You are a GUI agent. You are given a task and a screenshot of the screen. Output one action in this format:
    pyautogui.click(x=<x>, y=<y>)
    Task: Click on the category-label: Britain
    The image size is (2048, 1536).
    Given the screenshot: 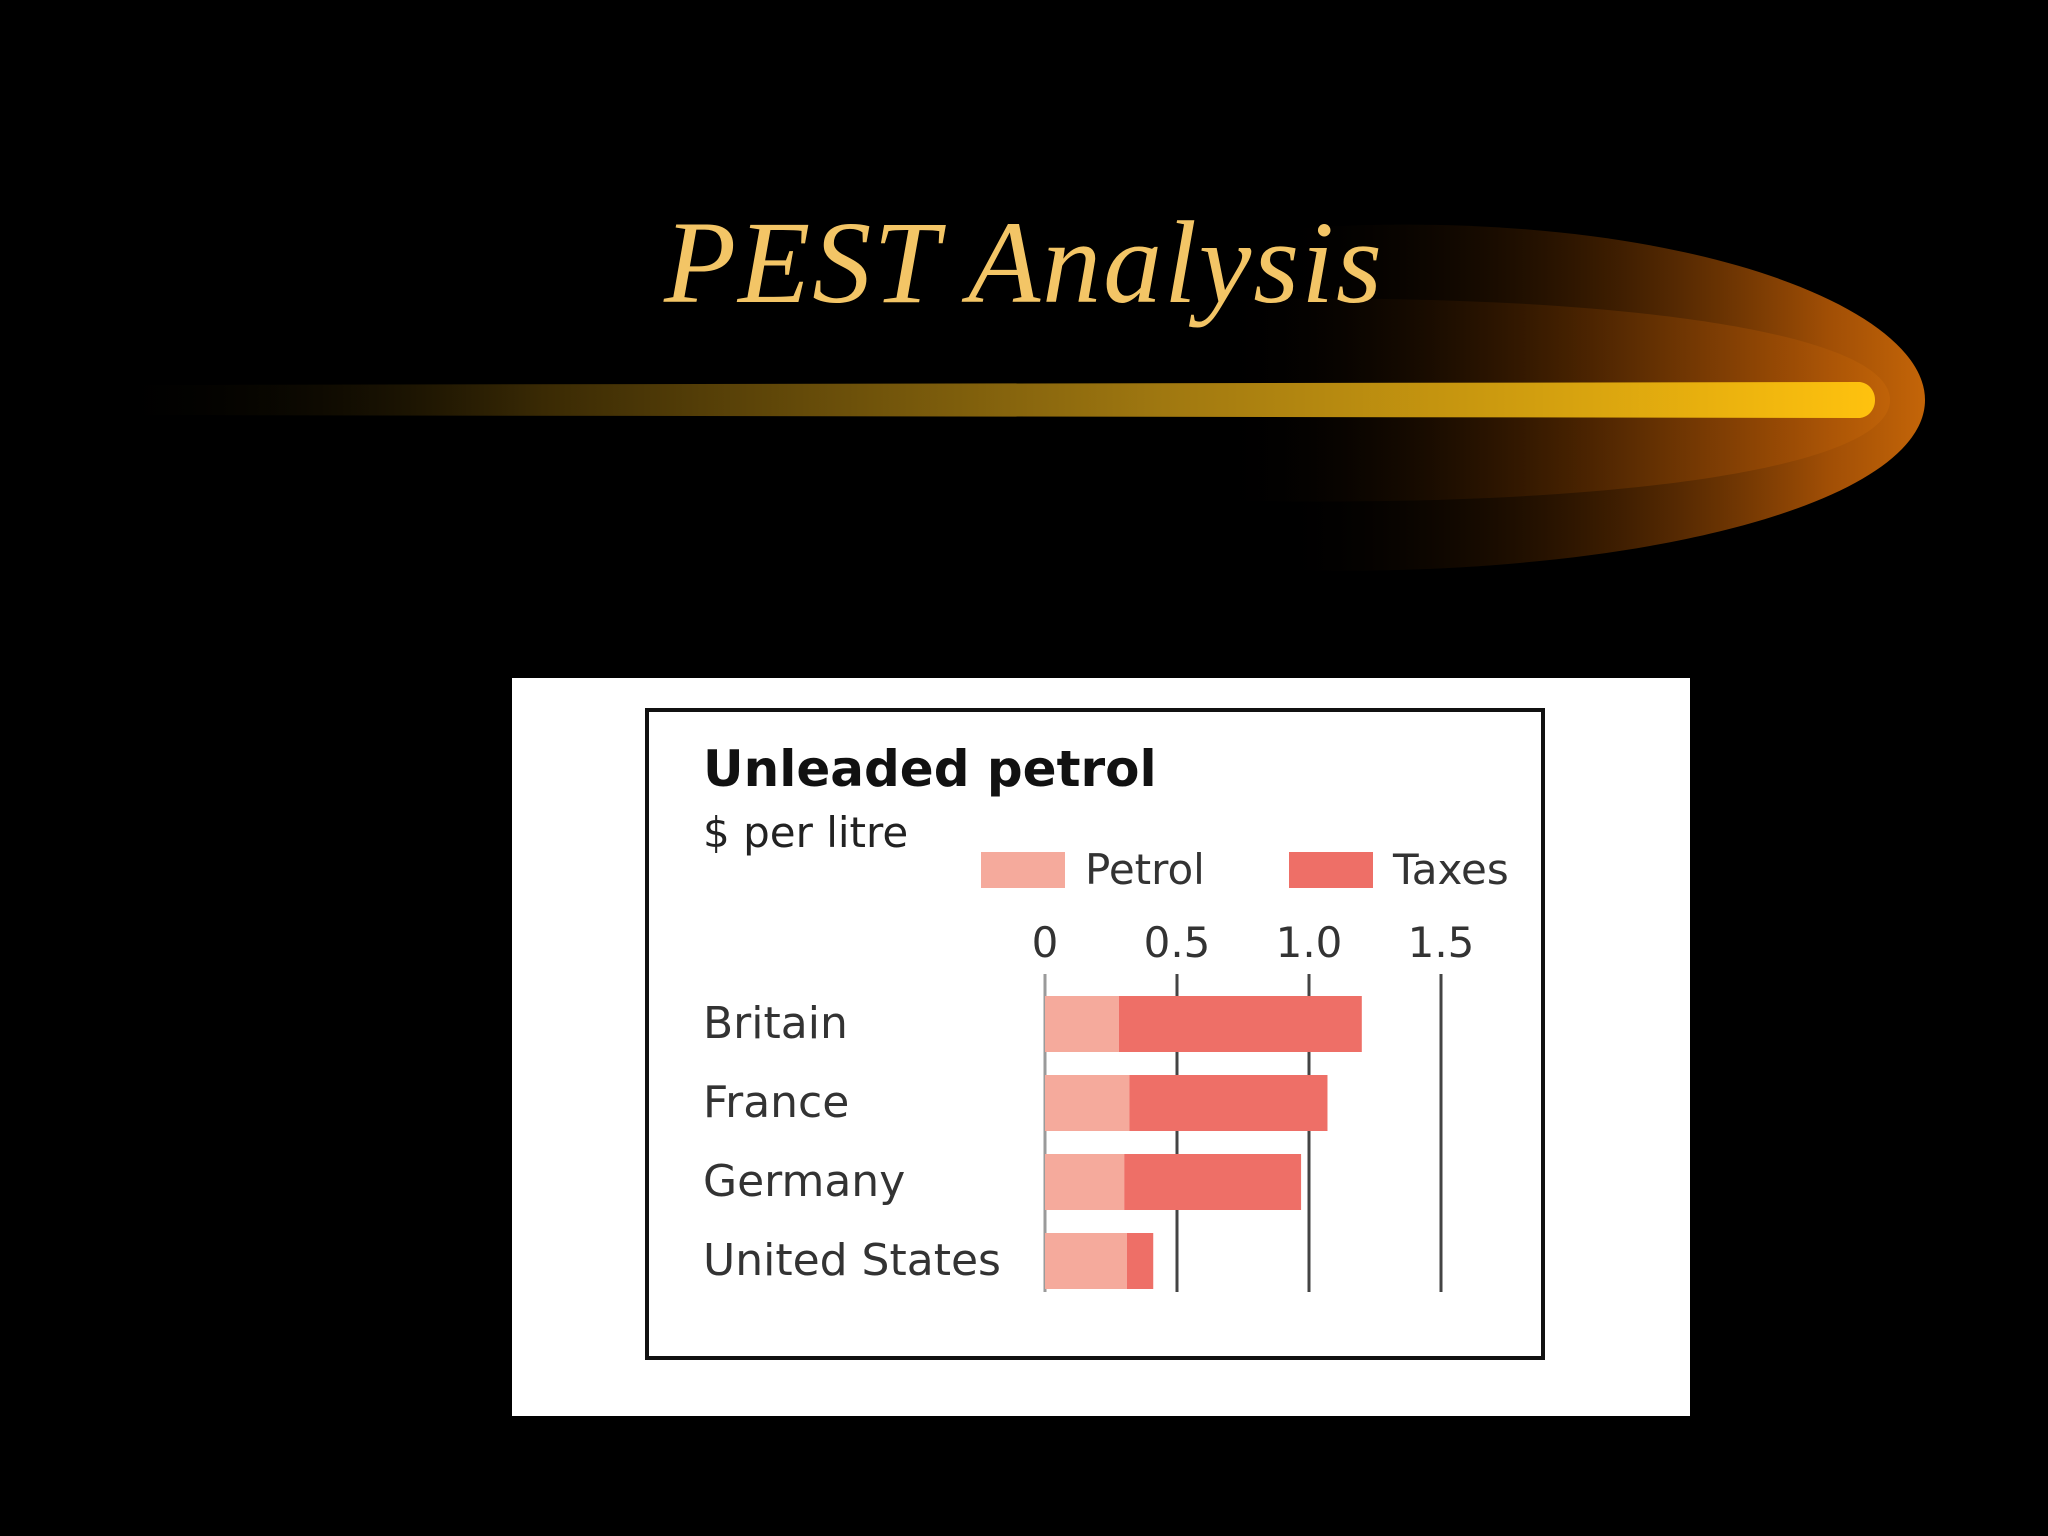 What is the action you would take?
    pyautogui.click(x=775, y=1023)
    